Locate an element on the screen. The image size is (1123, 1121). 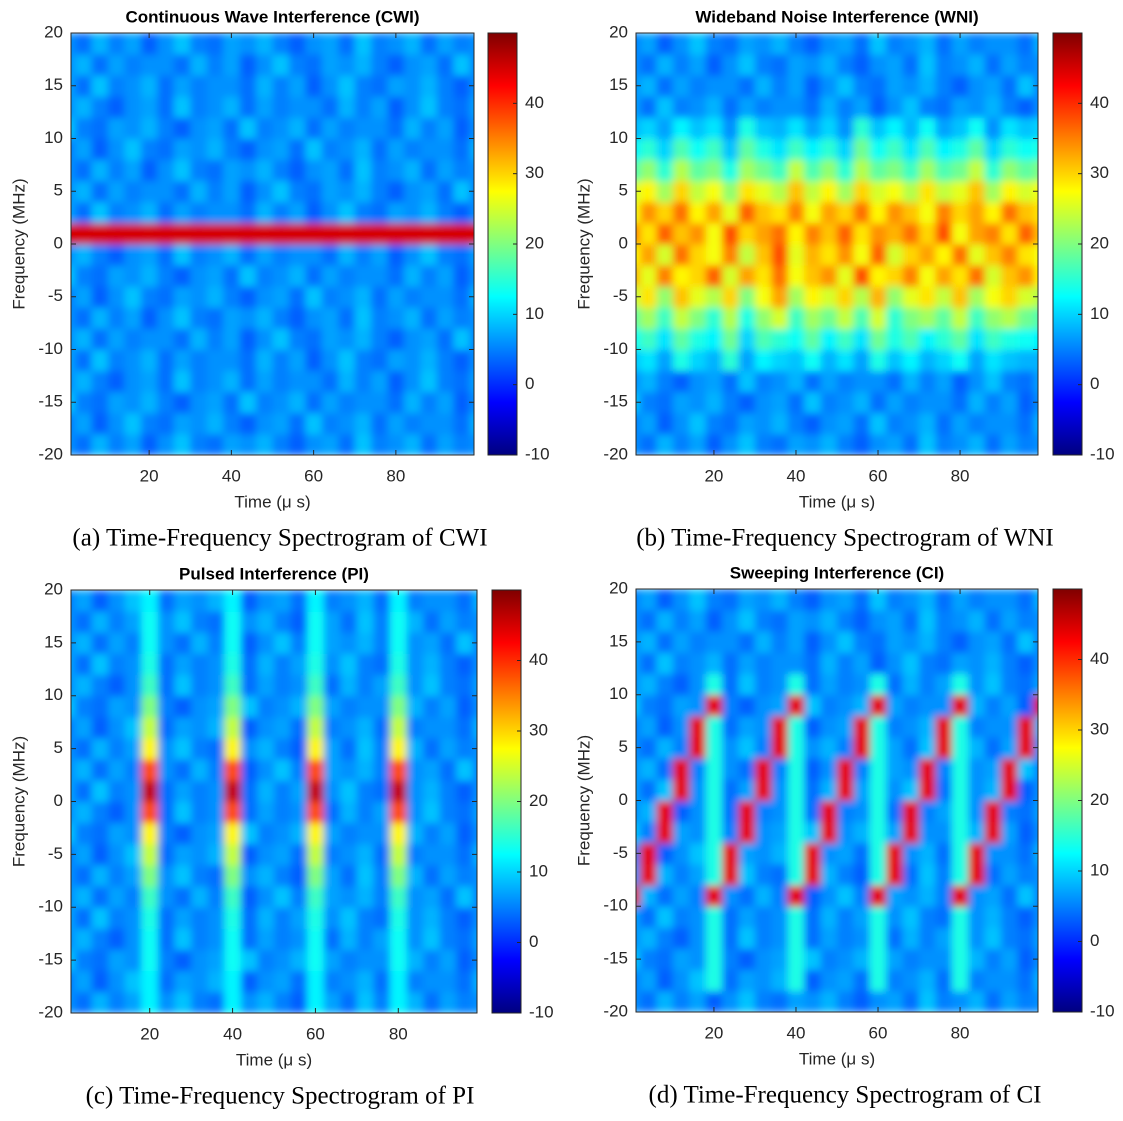
y-tick-label: 20 is located at coordinates (618, 587).